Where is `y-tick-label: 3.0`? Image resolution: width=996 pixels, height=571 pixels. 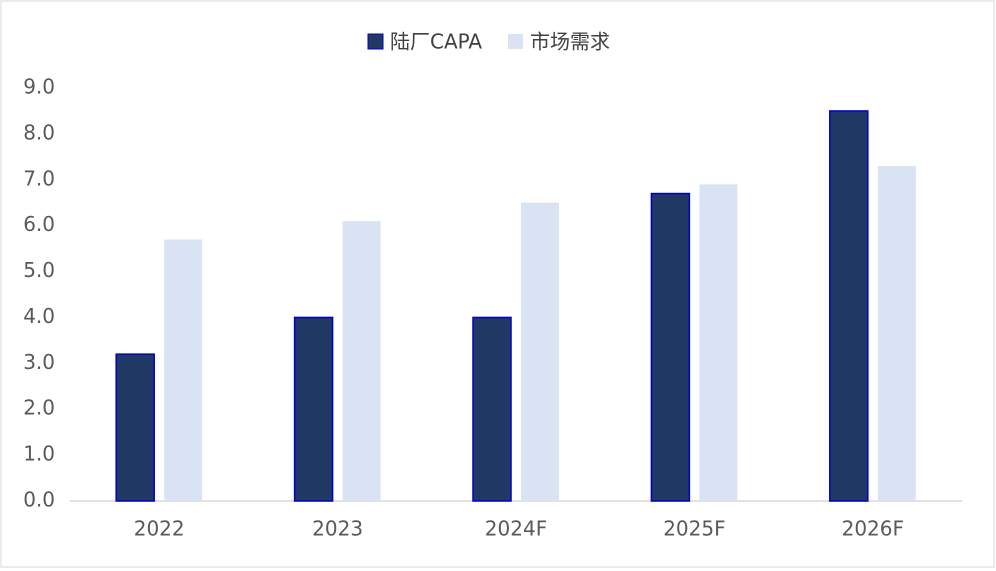 y-tick-label: 3.0 is located at coordinates (39, 362).